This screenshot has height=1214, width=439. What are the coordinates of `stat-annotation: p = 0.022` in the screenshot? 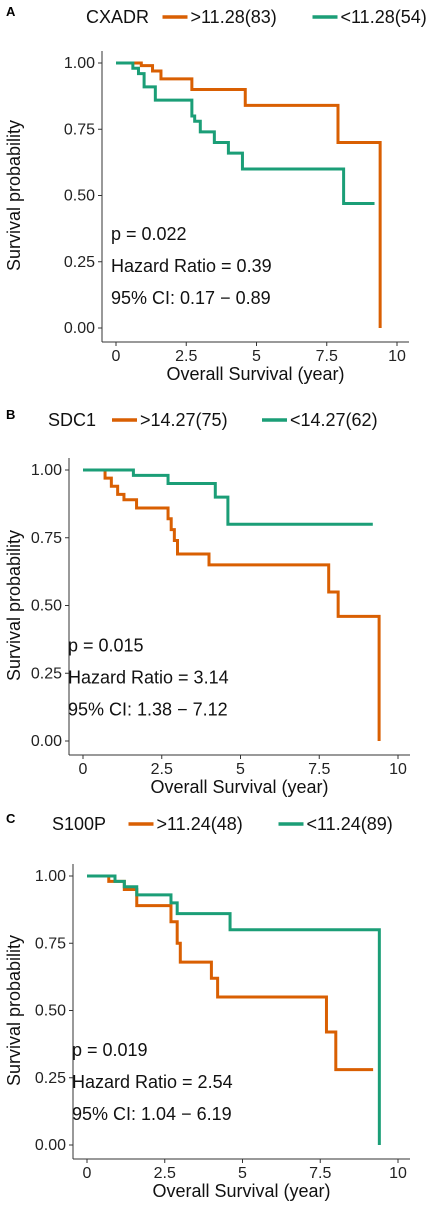 It's located at (149, 234).